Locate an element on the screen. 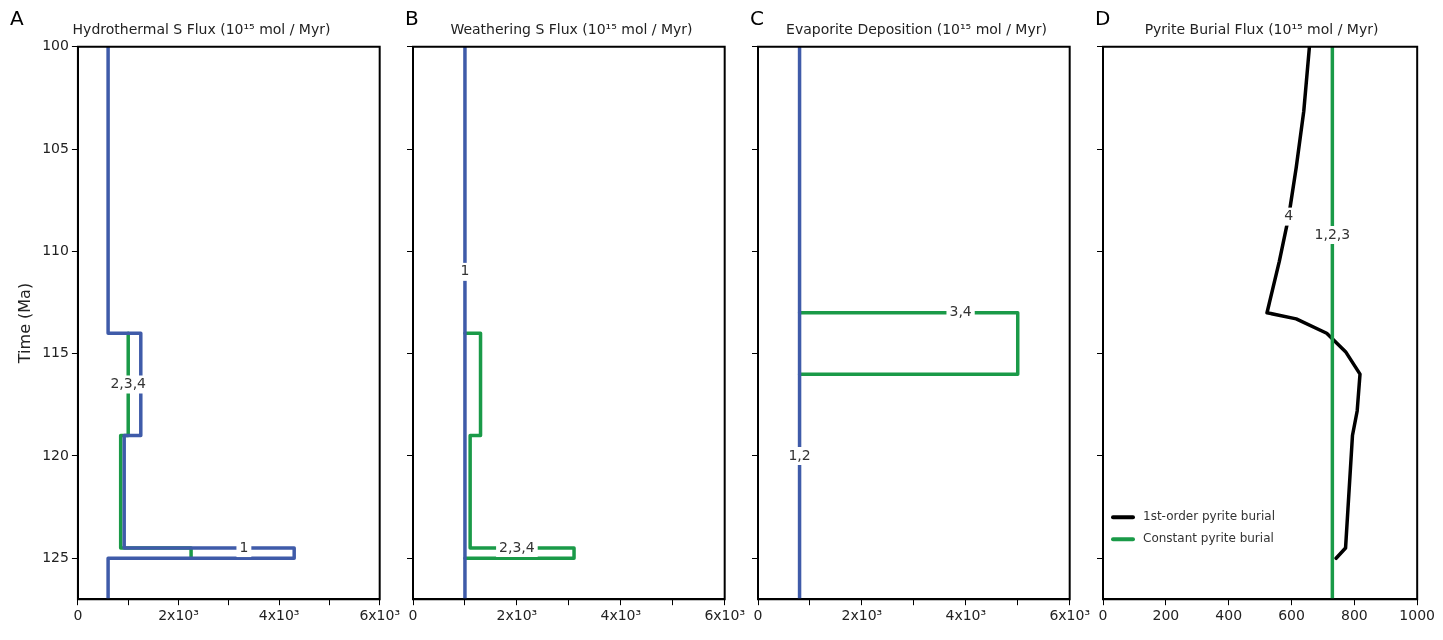 Image resolution: width=1443 pixels, height=640 pixels. chart-title: Pyrite Burial Flux (10¹⁵ mol / Myr) is located at coordinates (1261, 29).